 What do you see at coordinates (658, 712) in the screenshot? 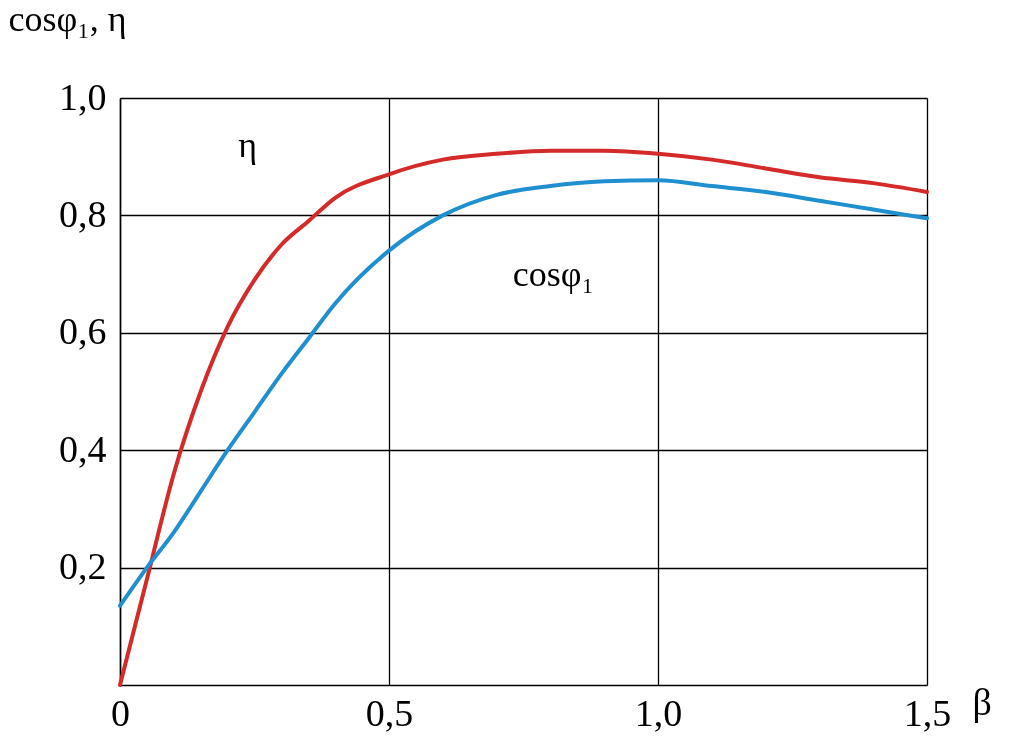
I see `x-tick-label: 1,0` at bounding box center [658, 712].